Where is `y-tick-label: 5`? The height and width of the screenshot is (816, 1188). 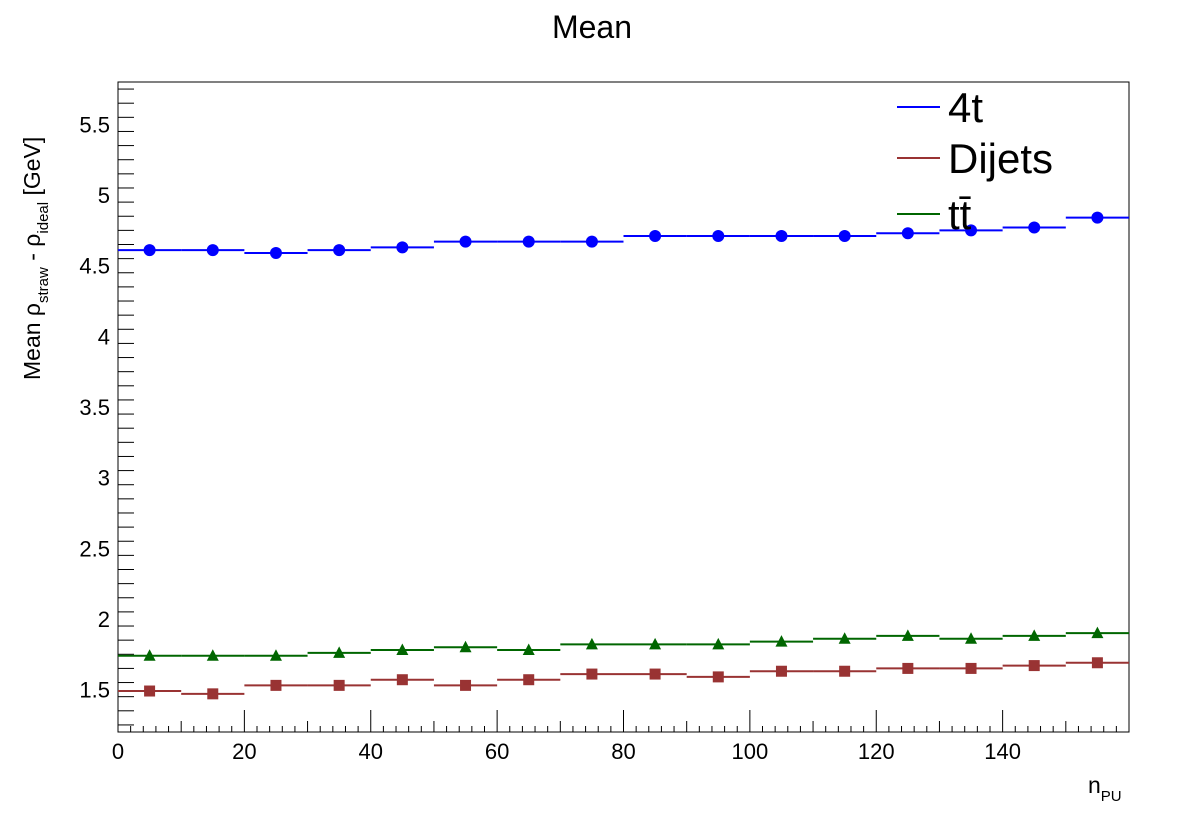 y-tick-label: 5 is located at coordinates (104, 195).